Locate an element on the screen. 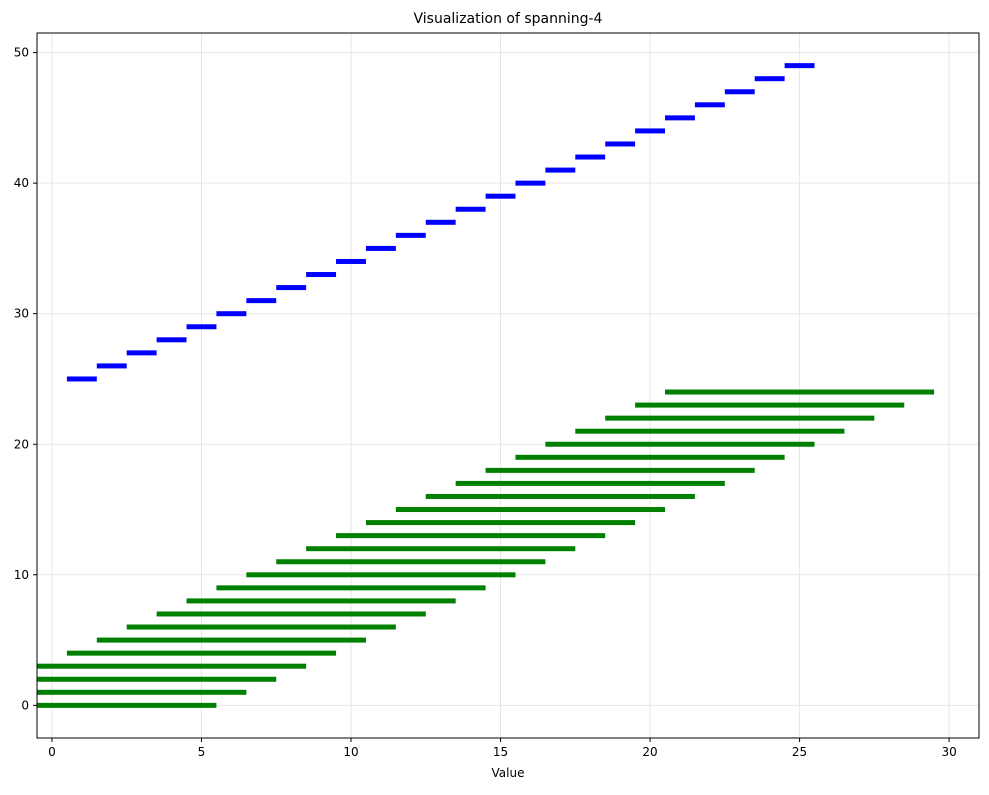 Image resolution: width=989 pixels, height=795 pixels. y-tick-label: 50 is located at coordinates (21, 53).